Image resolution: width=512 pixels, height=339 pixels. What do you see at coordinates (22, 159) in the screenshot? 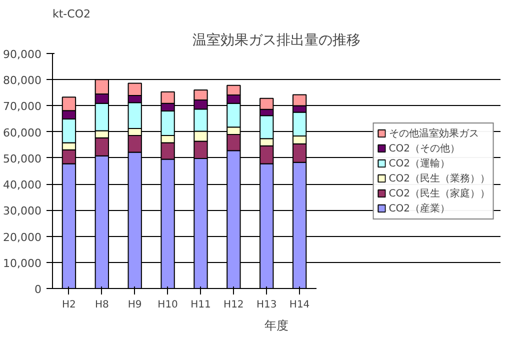
I see `y-tick-label: 50,000` at bounding box center [22, 159].